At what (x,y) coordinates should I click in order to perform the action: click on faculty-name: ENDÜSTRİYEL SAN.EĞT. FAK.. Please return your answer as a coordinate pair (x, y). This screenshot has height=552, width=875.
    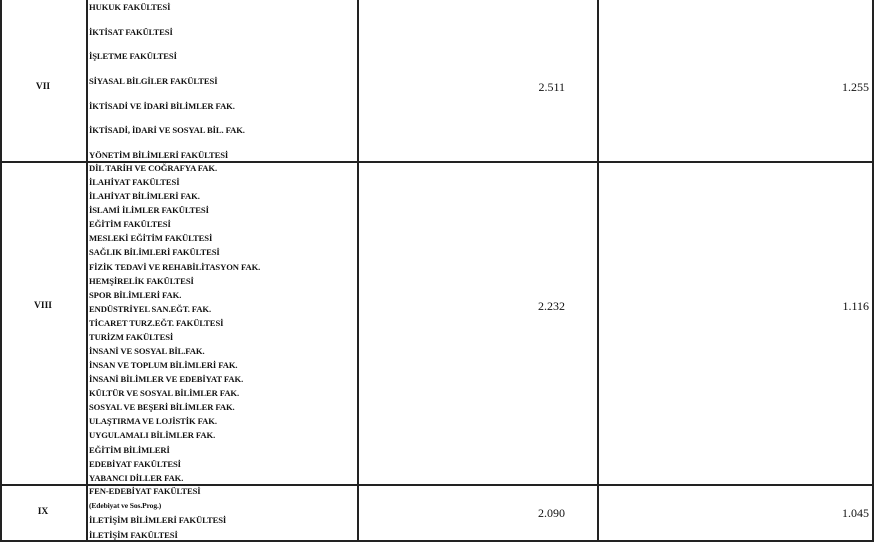
    Looking at the image, I should click on (150, 308).